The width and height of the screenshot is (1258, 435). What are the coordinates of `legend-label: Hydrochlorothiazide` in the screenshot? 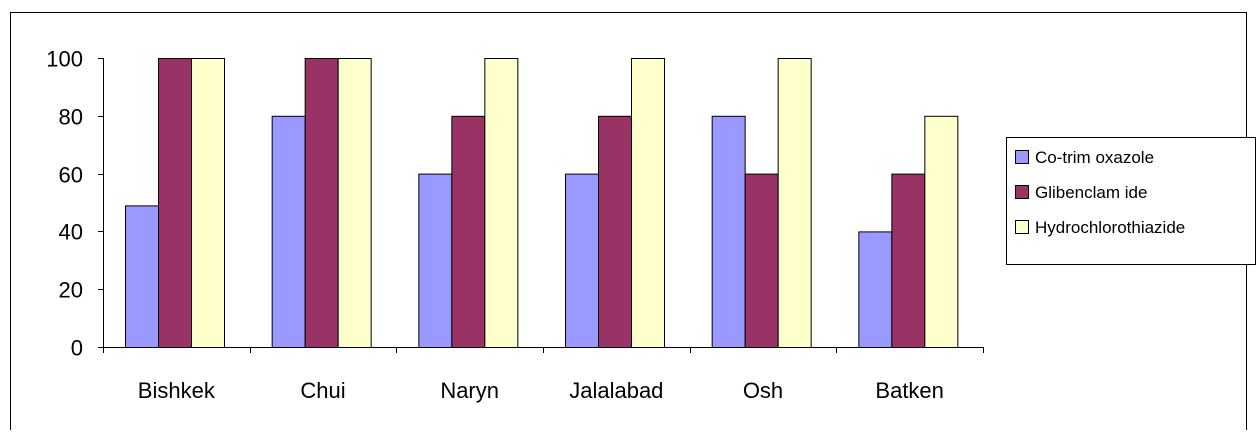 It's located at (1110, 227).